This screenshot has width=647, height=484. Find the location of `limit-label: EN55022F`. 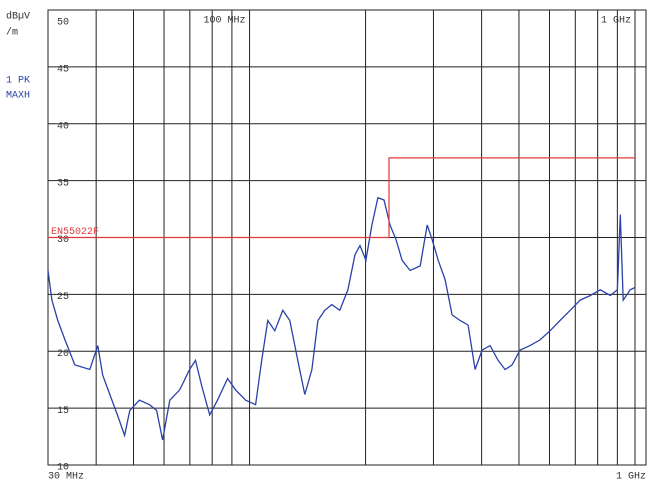

limit-label: EN55022F is located at coordinates (75, 232).